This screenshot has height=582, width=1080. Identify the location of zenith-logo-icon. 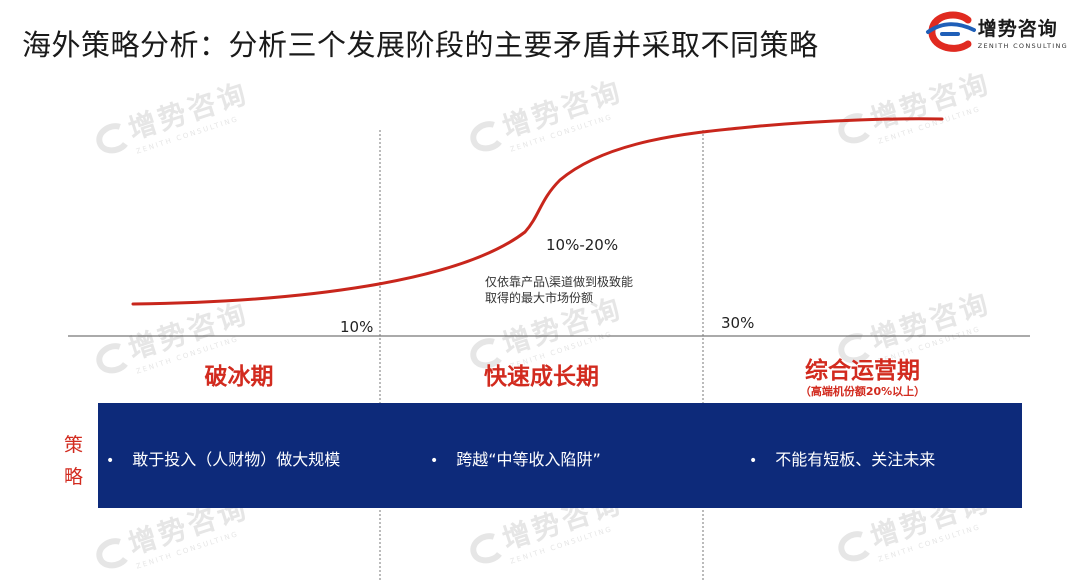
(950, 31).